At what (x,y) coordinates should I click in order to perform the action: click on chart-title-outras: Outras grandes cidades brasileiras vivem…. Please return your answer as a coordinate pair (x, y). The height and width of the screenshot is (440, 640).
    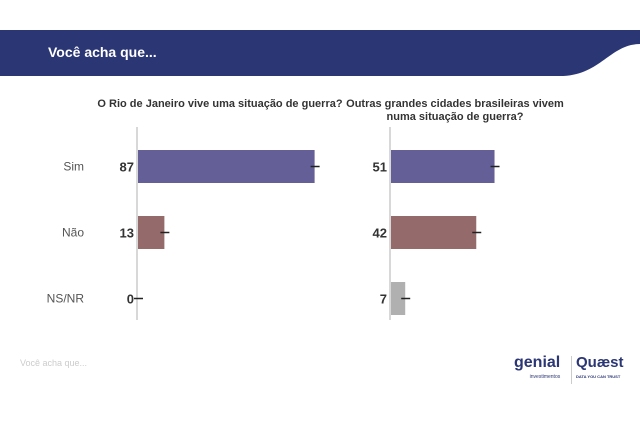
    Looking at the image, I should click on (455, 110).